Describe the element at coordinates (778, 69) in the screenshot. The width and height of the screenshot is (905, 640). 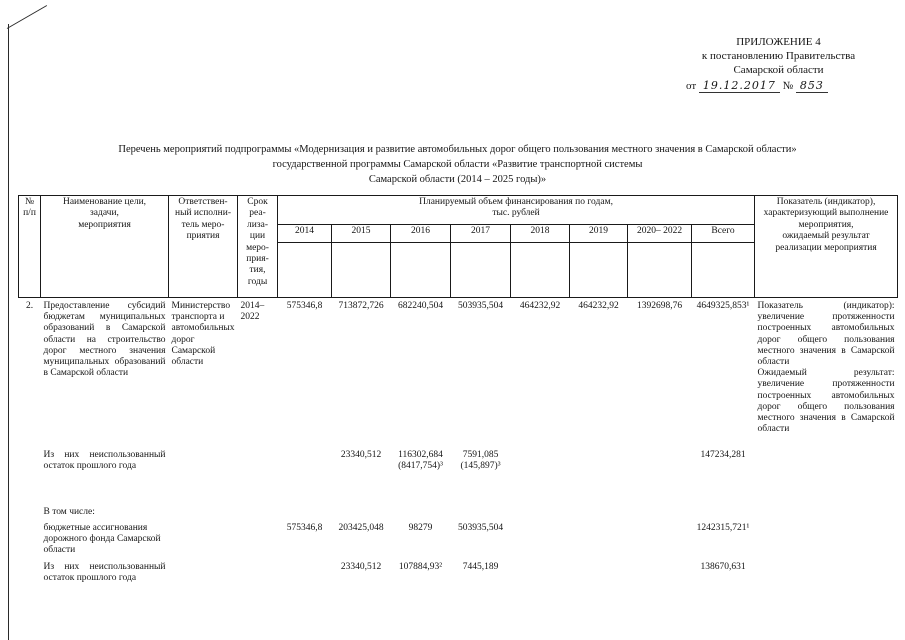
I see `appendix-line3: Самарской области` at that location.